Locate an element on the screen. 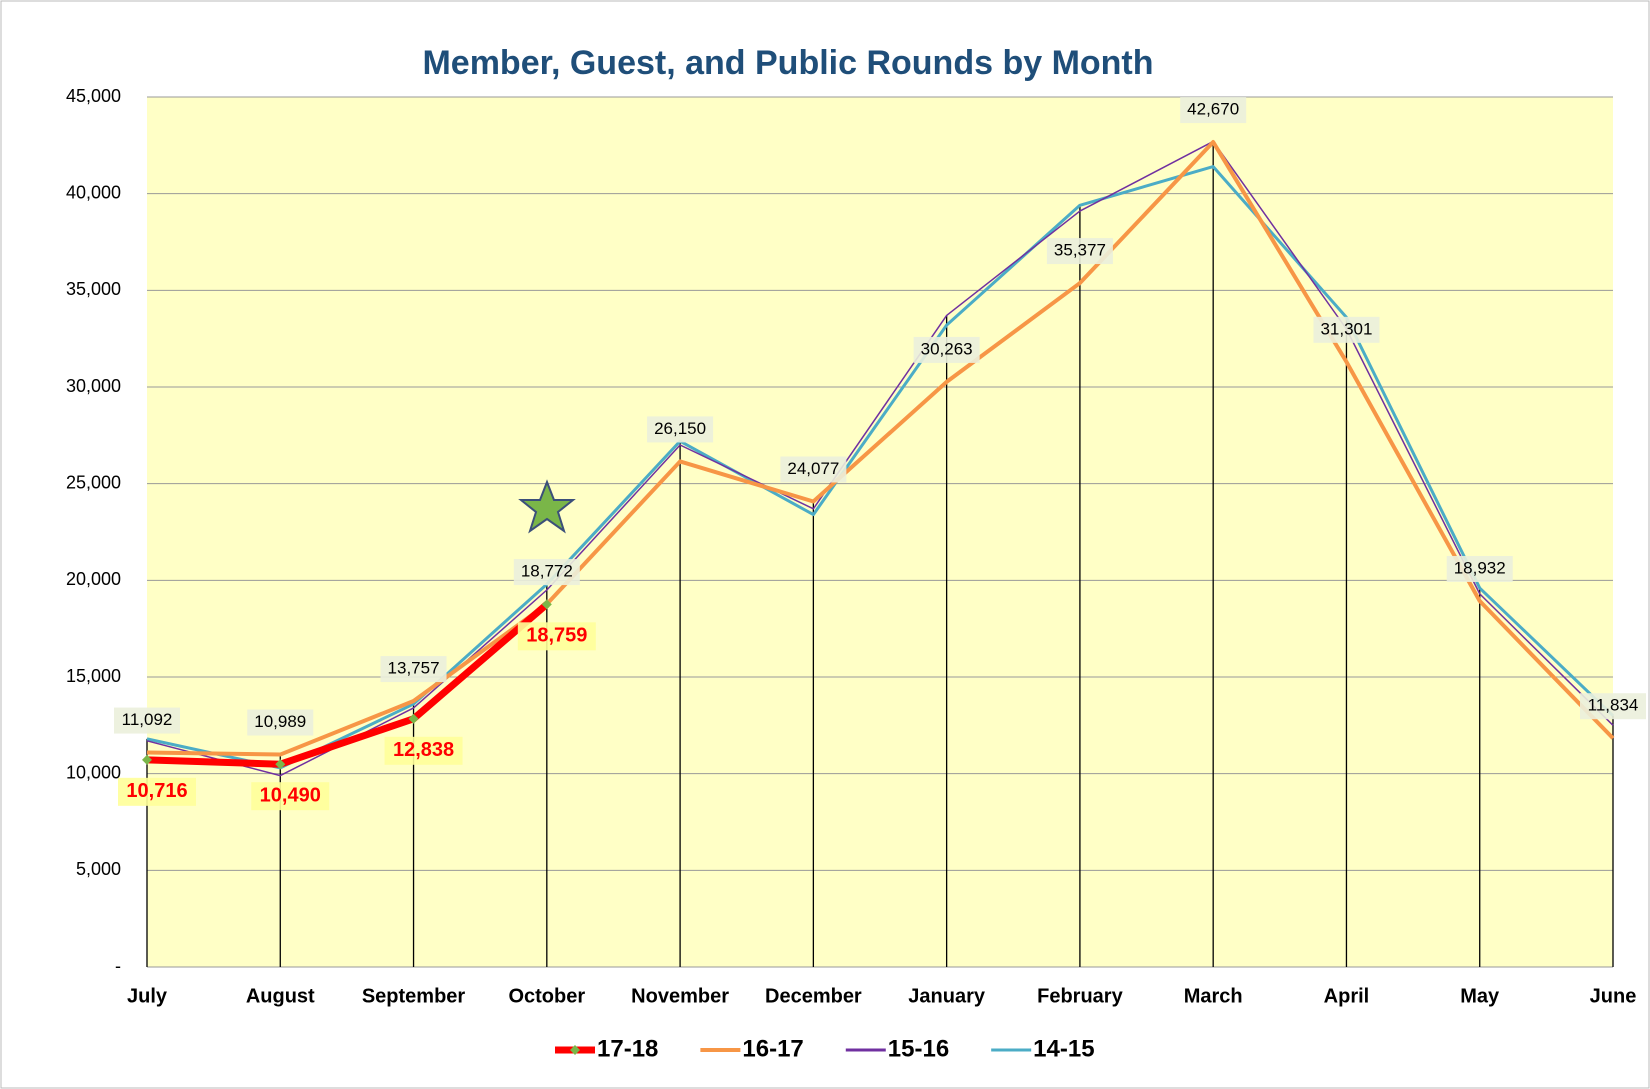 Image resolution: width=1650 pixels, height=1089 pixels. legend-label: 16-17 is located at coordinates (772, 1048).